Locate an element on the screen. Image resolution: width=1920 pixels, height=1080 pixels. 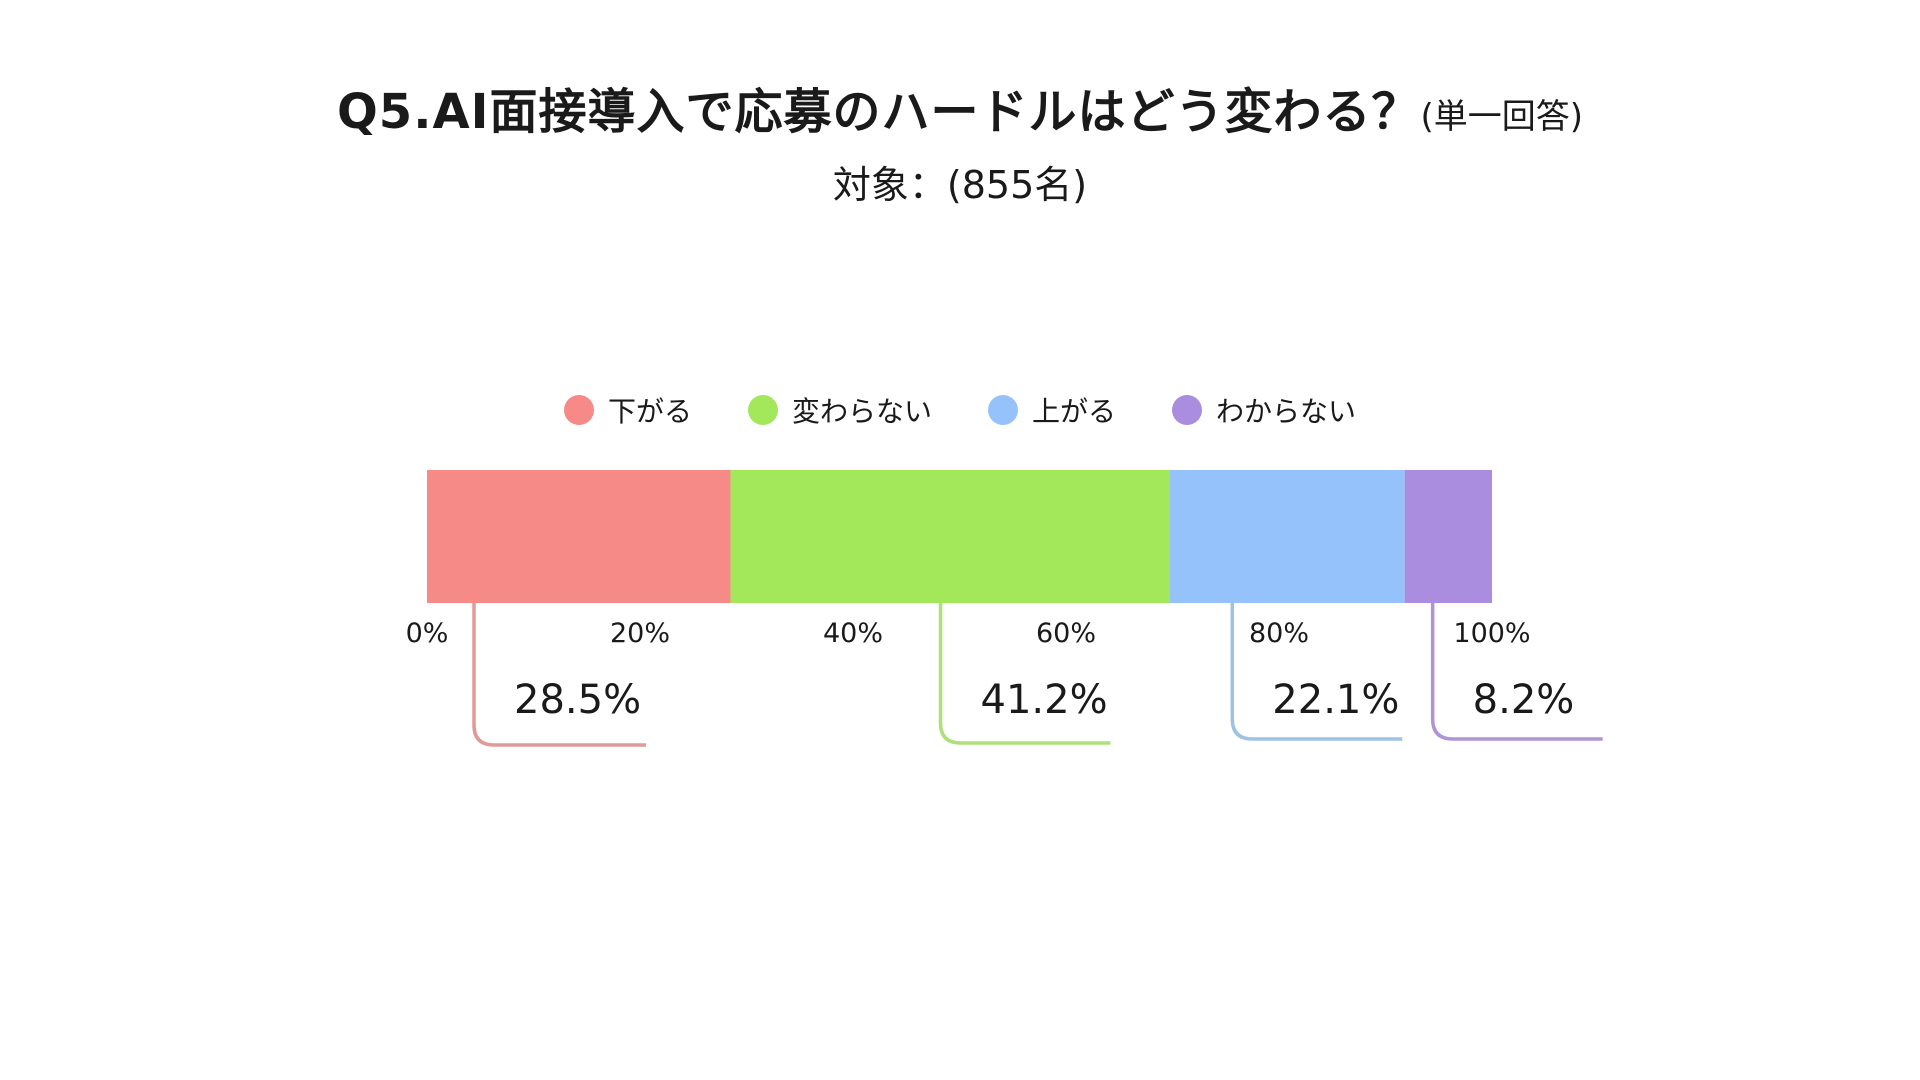
title-sub: (単一回答) is located at coordinates (1501, 117).